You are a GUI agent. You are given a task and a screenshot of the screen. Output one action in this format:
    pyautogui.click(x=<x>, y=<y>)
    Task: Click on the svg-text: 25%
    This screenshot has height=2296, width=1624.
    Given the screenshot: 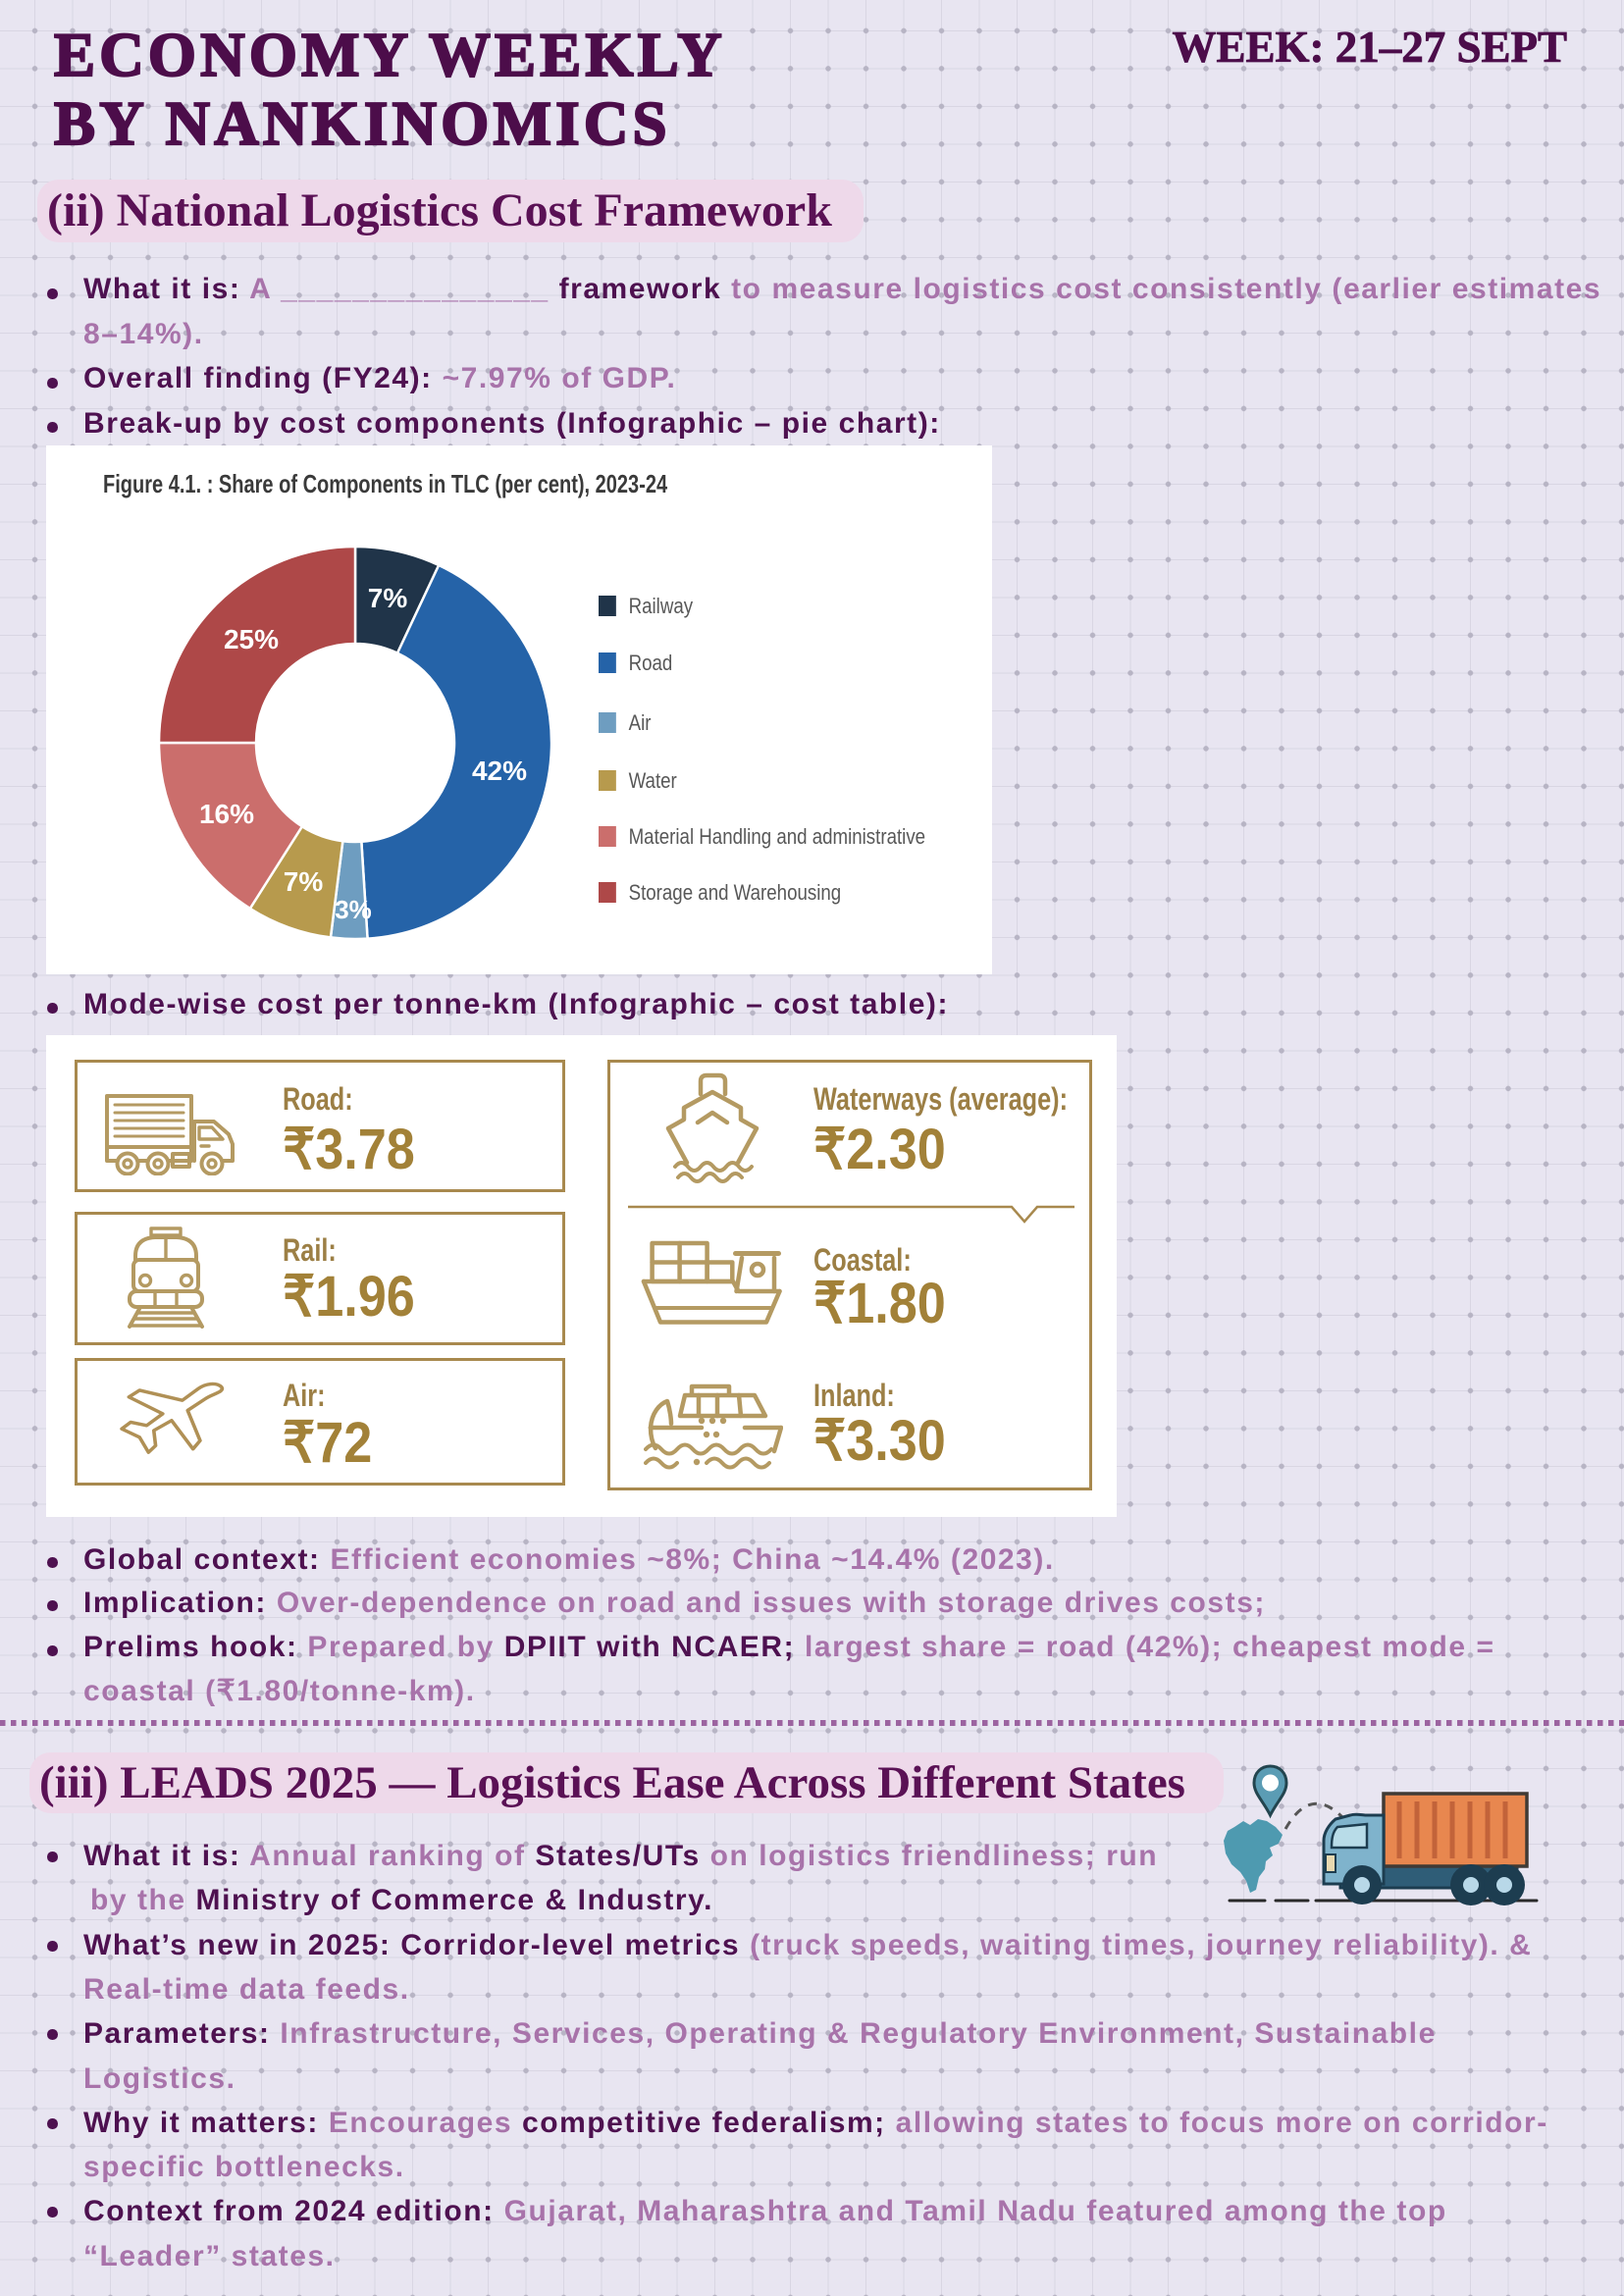 What is the action you would take?
    pyautogui.click(x=251, y=639)
    